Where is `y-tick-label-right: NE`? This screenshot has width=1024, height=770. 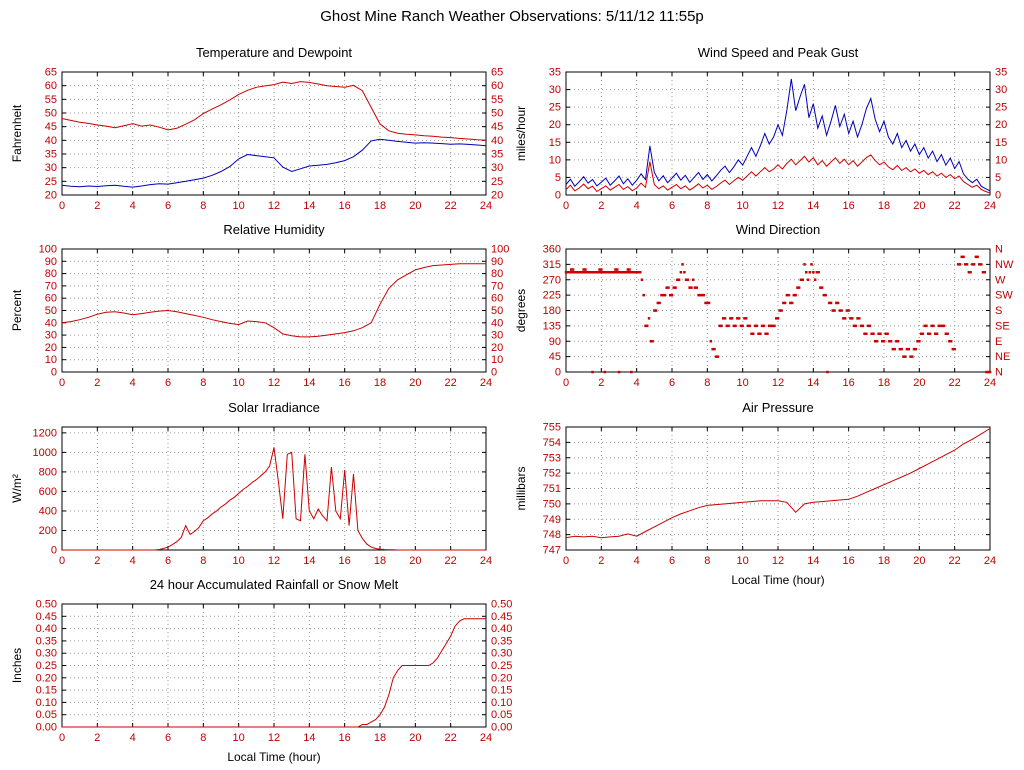
y-tick-label-right: NE is located at coordinates (1002, 357).